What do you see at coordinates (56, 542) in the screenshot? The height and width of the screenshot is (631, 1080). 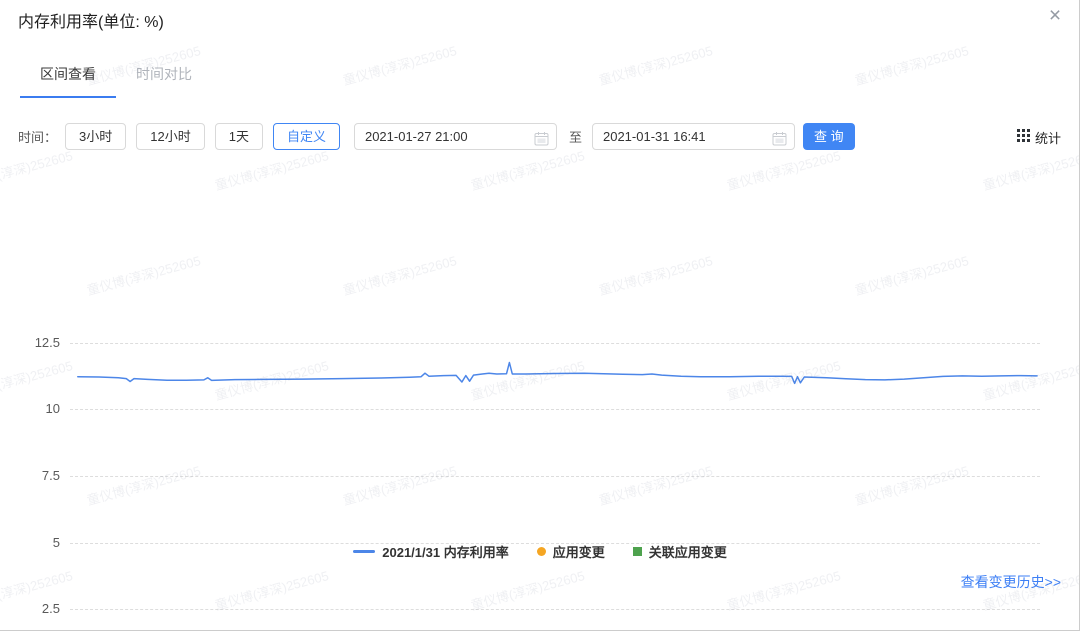 I see `y-axis-label: 5` at bounding box center [56, 542].